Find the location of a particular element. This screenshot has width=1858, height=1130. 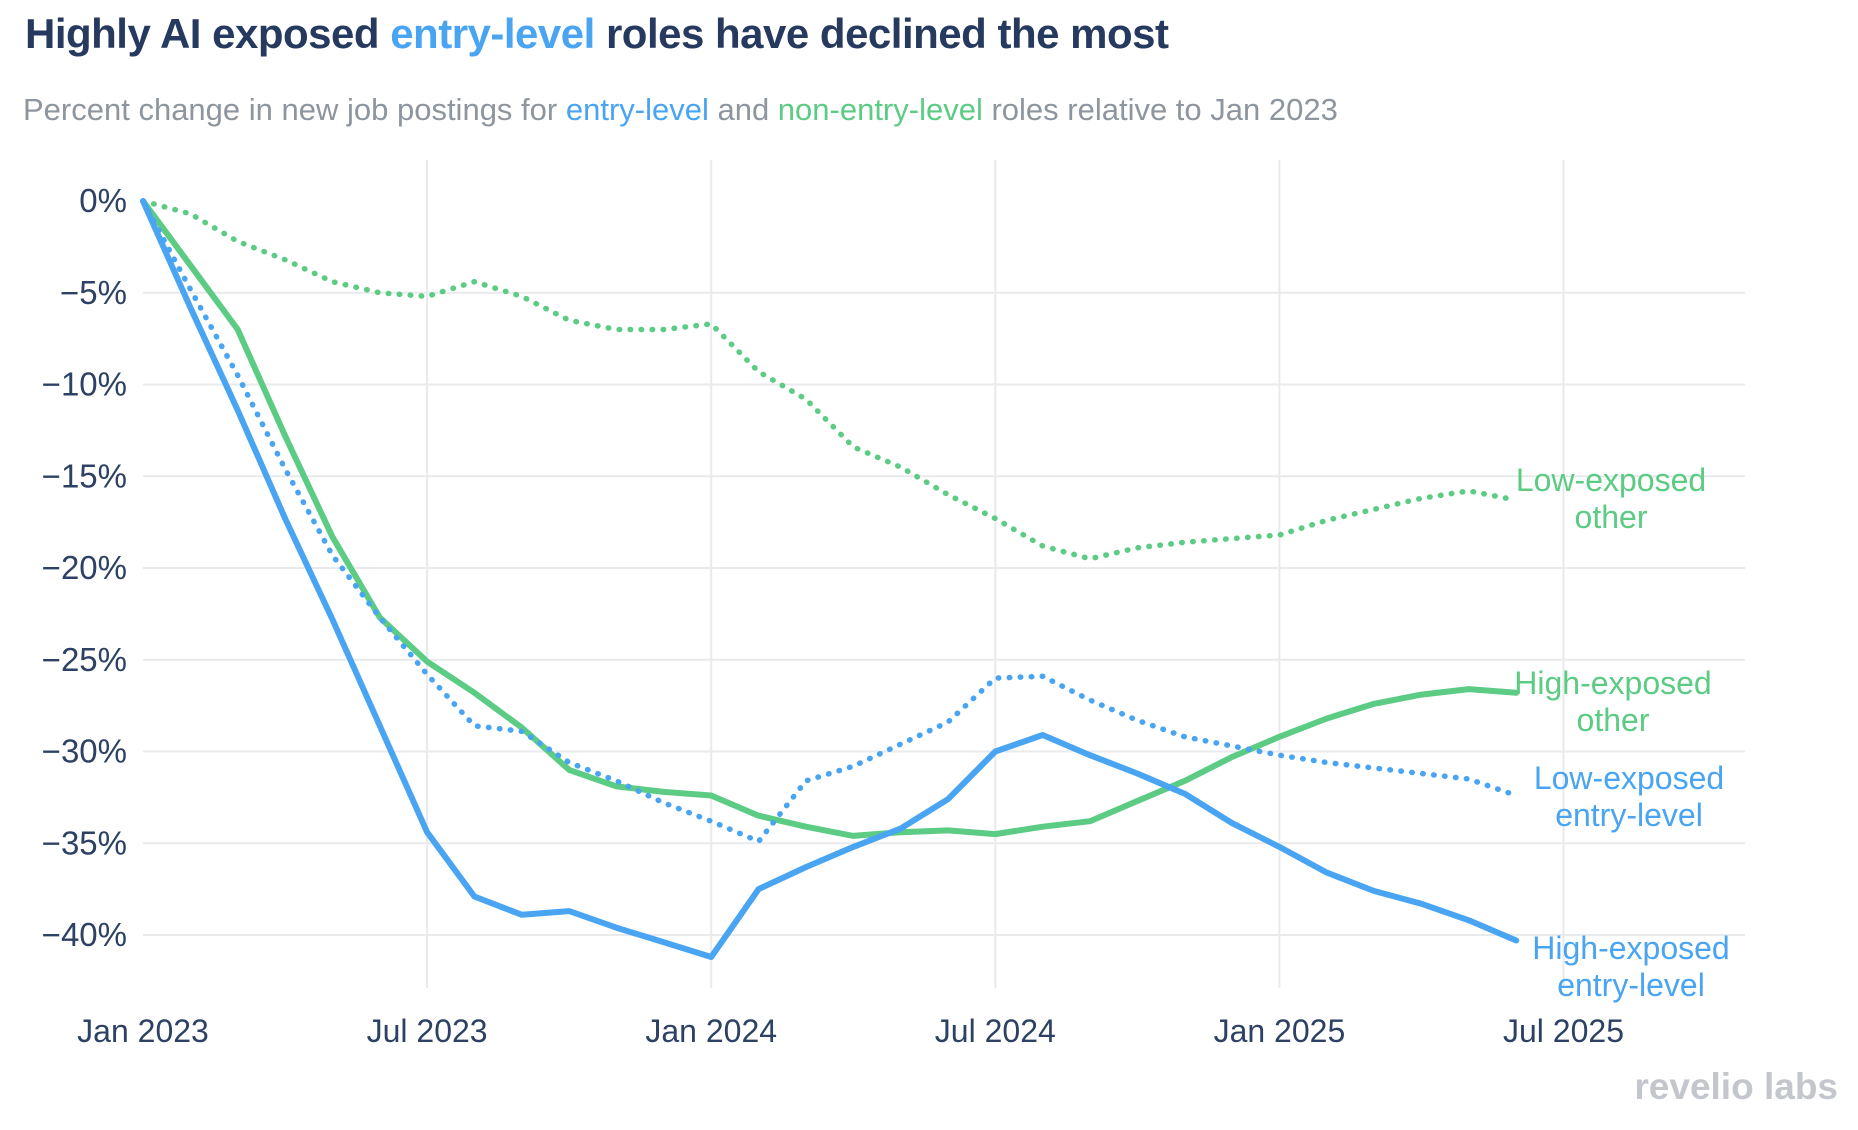

series-label-high-exposed-entry-level: High-exposed is located at coordinates (1630, 948).